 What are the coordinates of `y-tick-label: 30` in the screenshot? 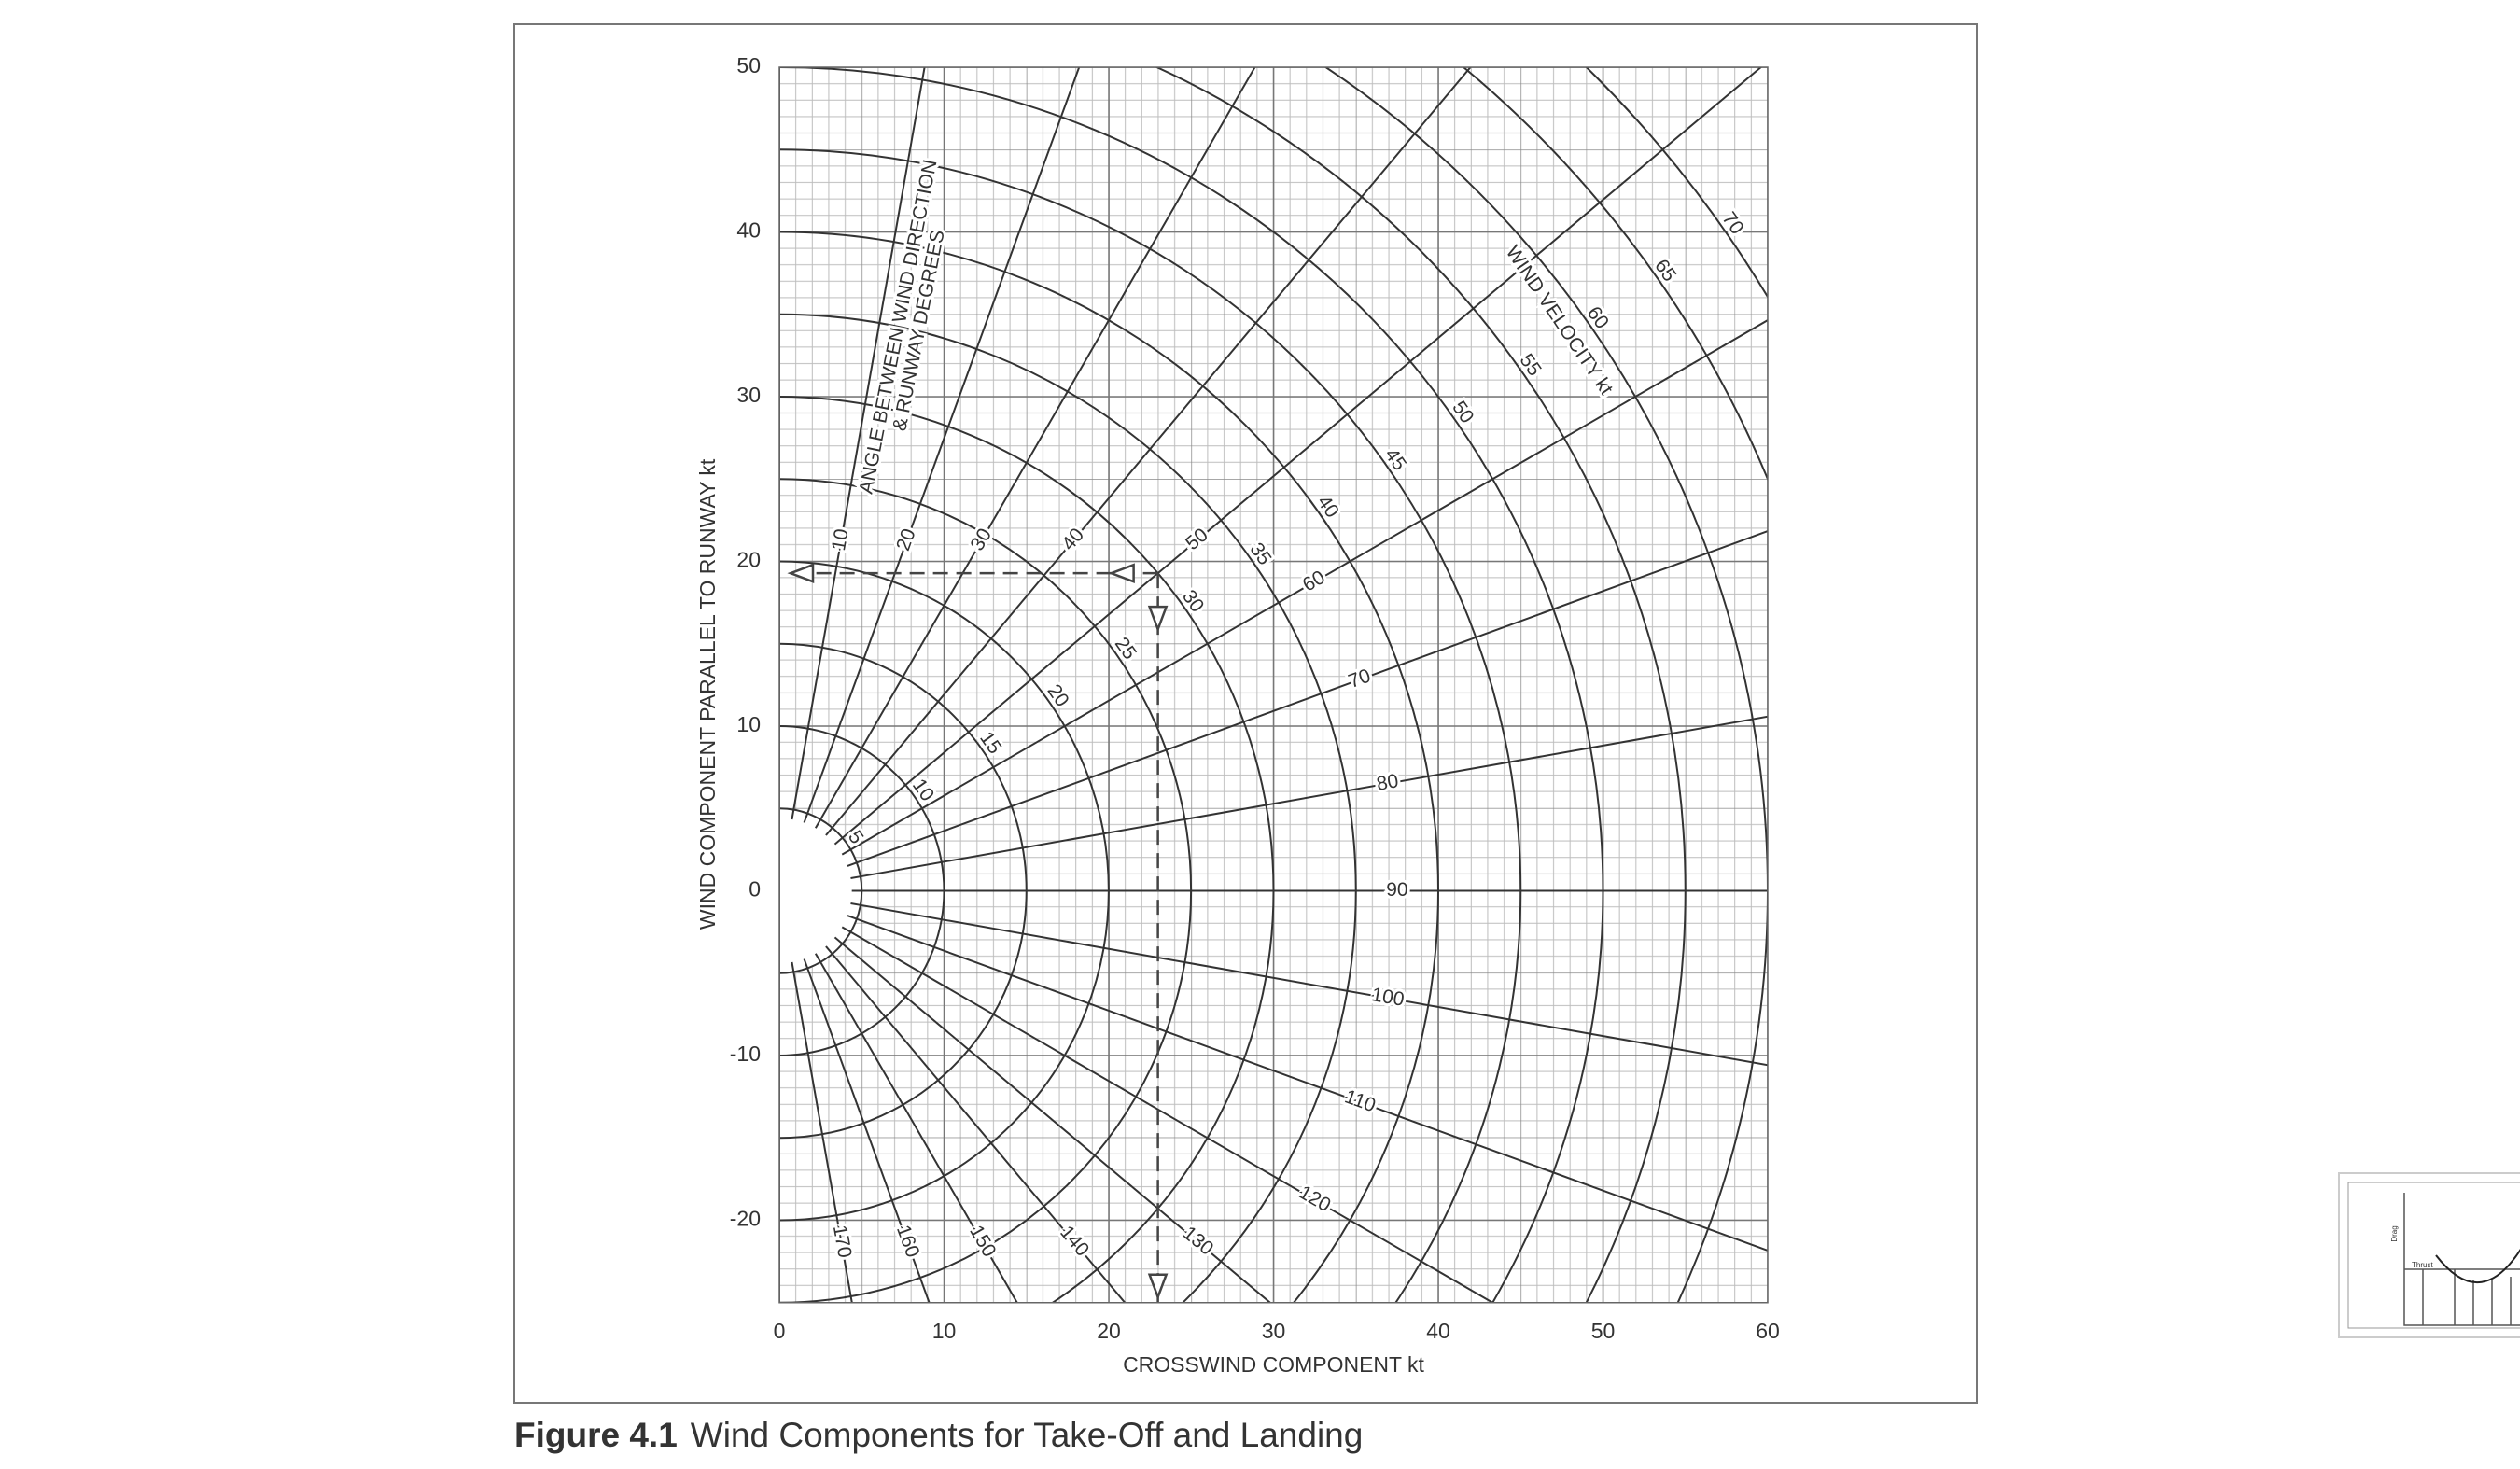 It's located at (748, 395).